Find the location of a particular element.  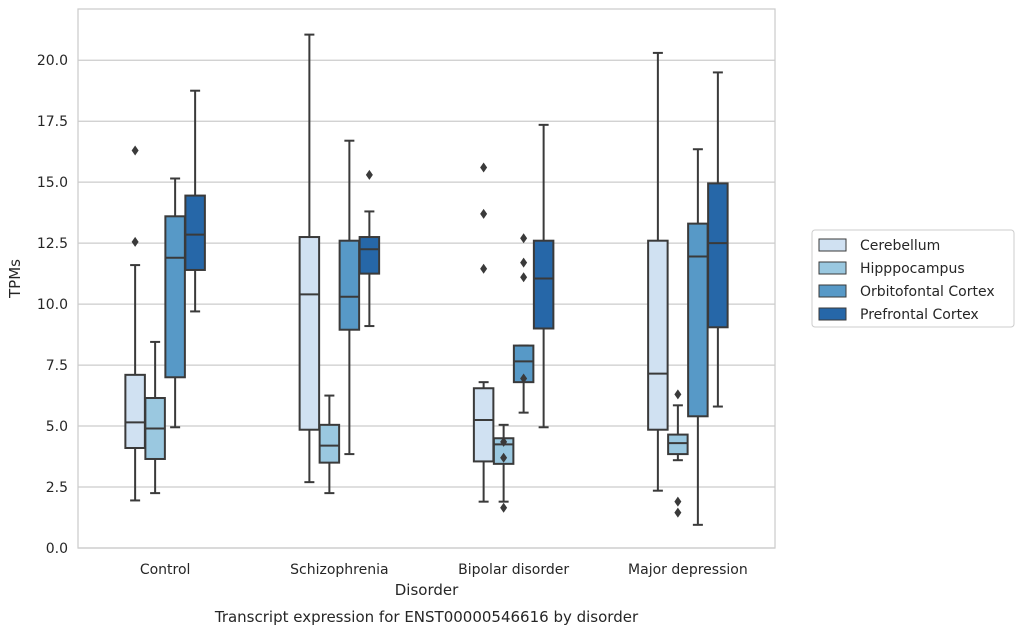

y-tick-label: 5.0 is located at coordinates (57, 427).